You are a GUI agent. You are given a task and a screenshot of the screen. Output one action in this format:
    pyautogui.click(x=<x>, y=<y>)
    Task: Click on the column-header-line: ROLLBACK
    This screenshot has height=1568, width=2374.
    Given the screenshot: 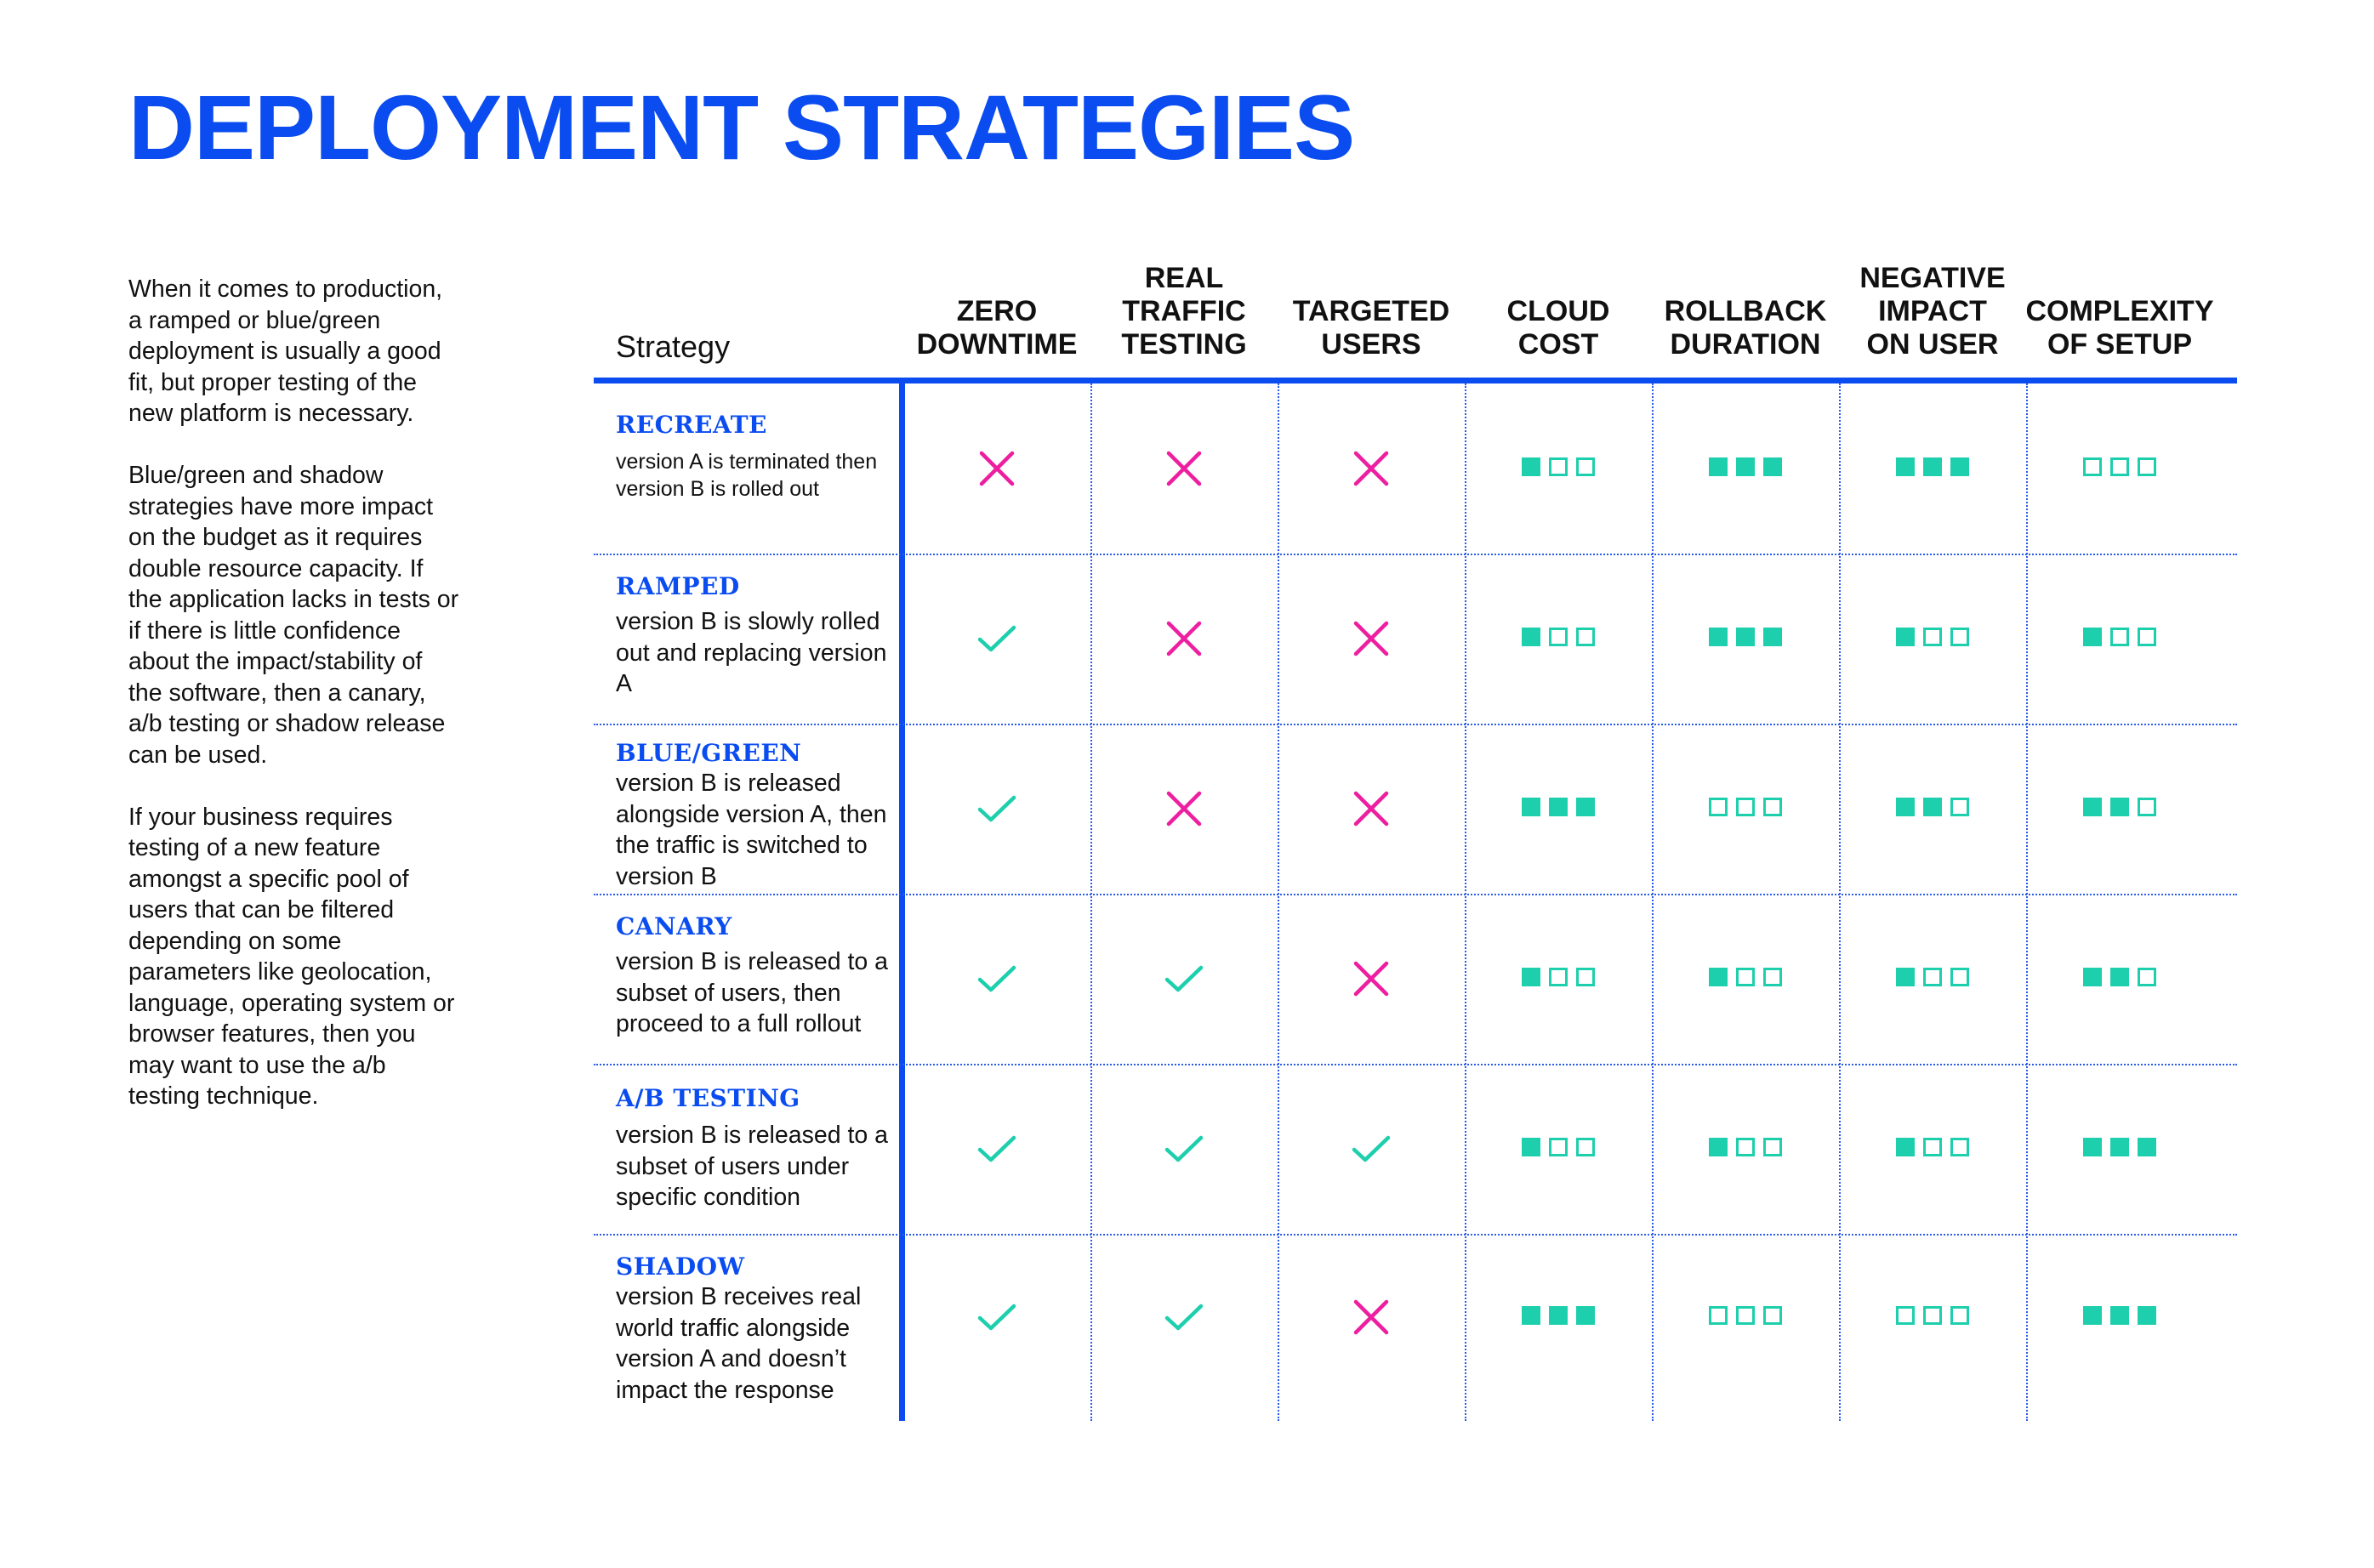 What is the action you would take?
    pyautogui.click(x=1746, y=311)
    